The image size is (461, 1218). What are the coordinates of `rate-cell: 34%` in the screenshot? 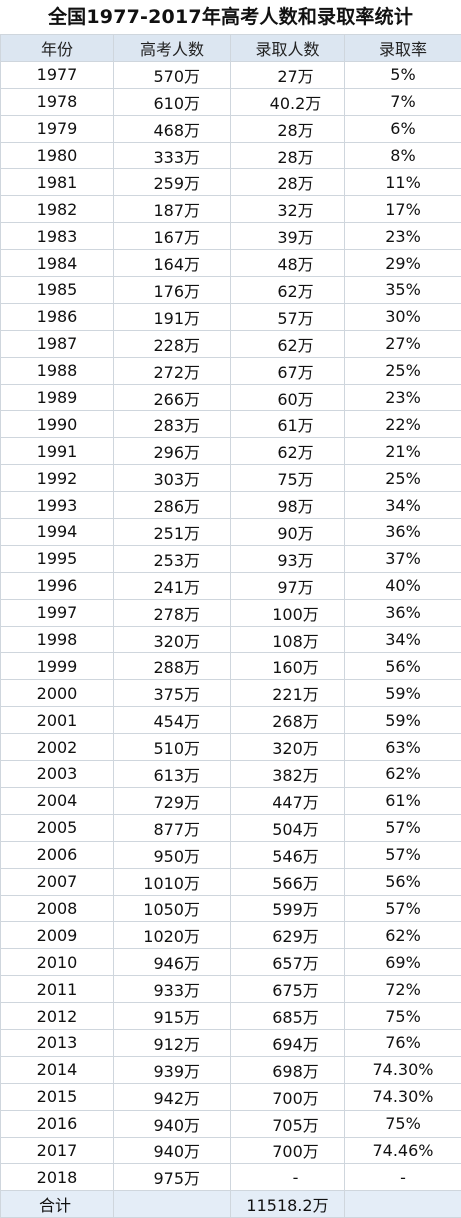 It's located at (403, 505).